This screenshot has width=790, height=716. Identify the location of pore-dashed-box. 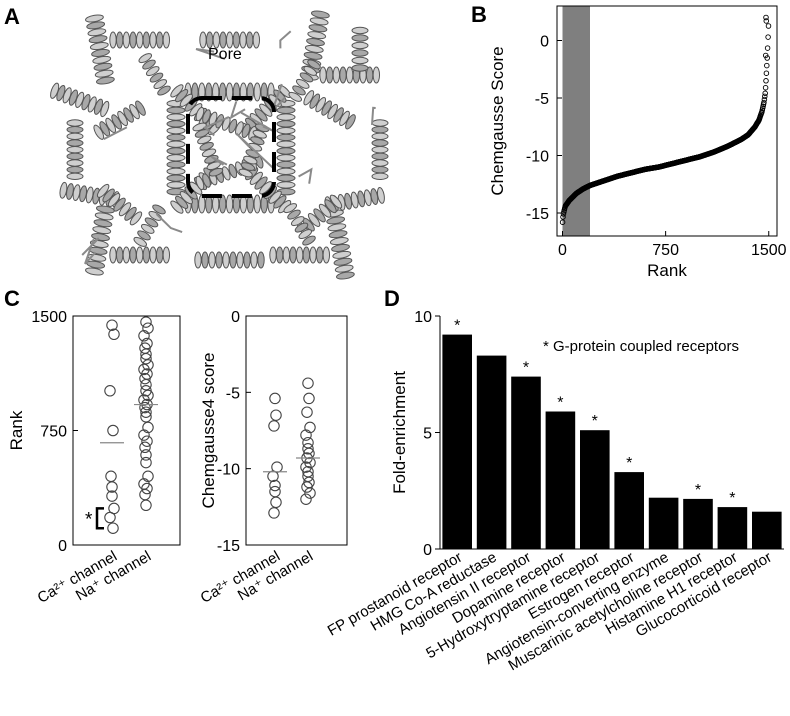
(231, 147).